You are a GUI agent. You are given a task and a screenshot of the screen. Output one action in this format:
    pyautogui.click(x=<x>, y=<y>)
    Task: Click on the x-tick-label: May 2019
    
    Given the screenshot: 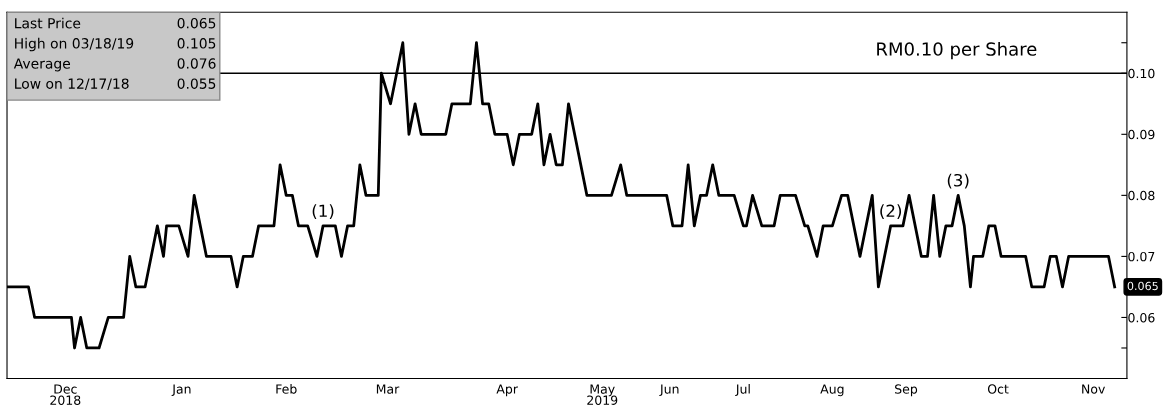 What is the action you would take?
    pyautogui.click(x=602, y=394)
    